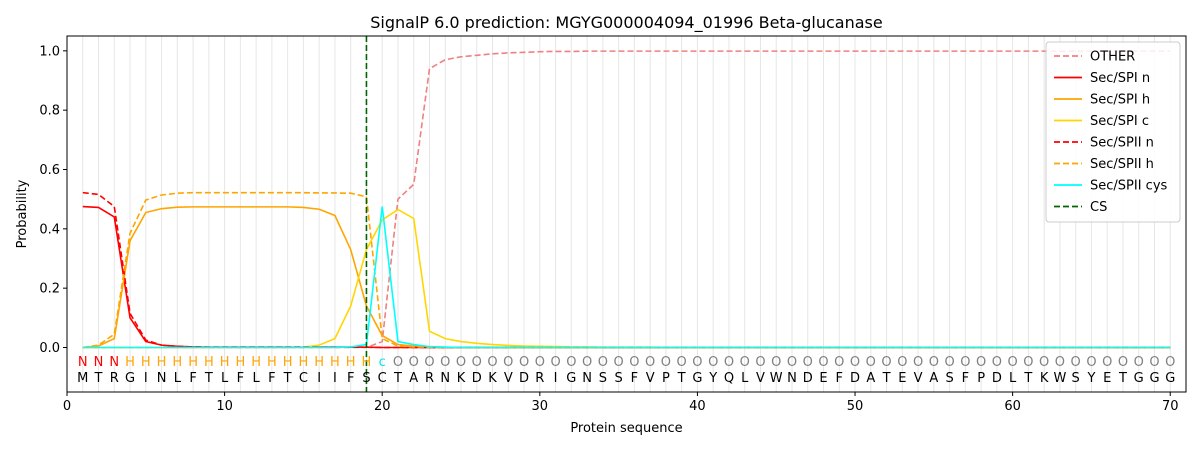 This screenshot has width=1200, height=450. I want to click on legend-entry: Sec/SPI n, so click(1120, 78).